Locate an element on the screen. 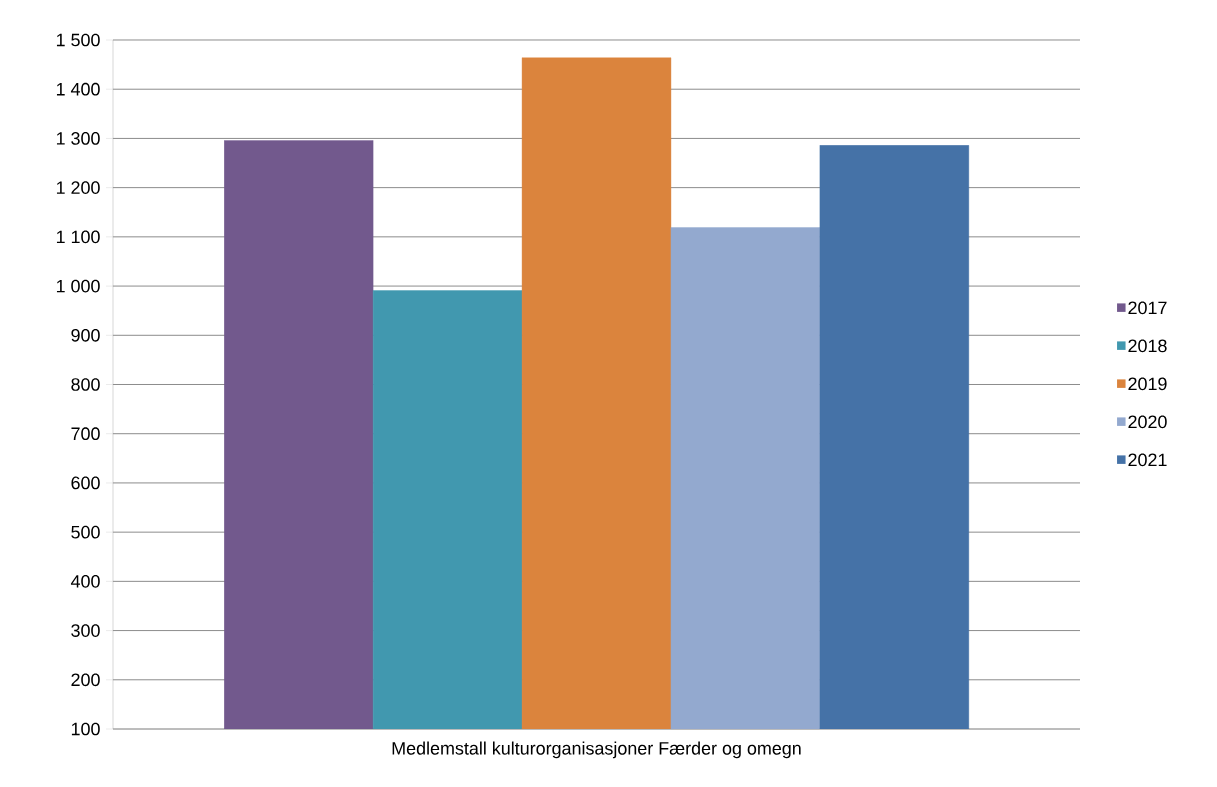  y-tick-label: 200 is located at coordinates (85, 680).